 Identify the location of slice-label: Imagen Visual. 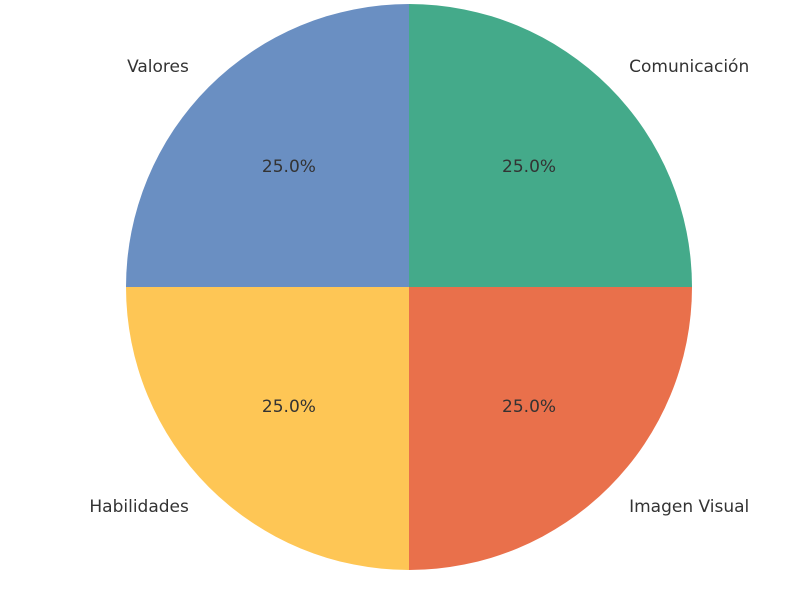
(689, 507).